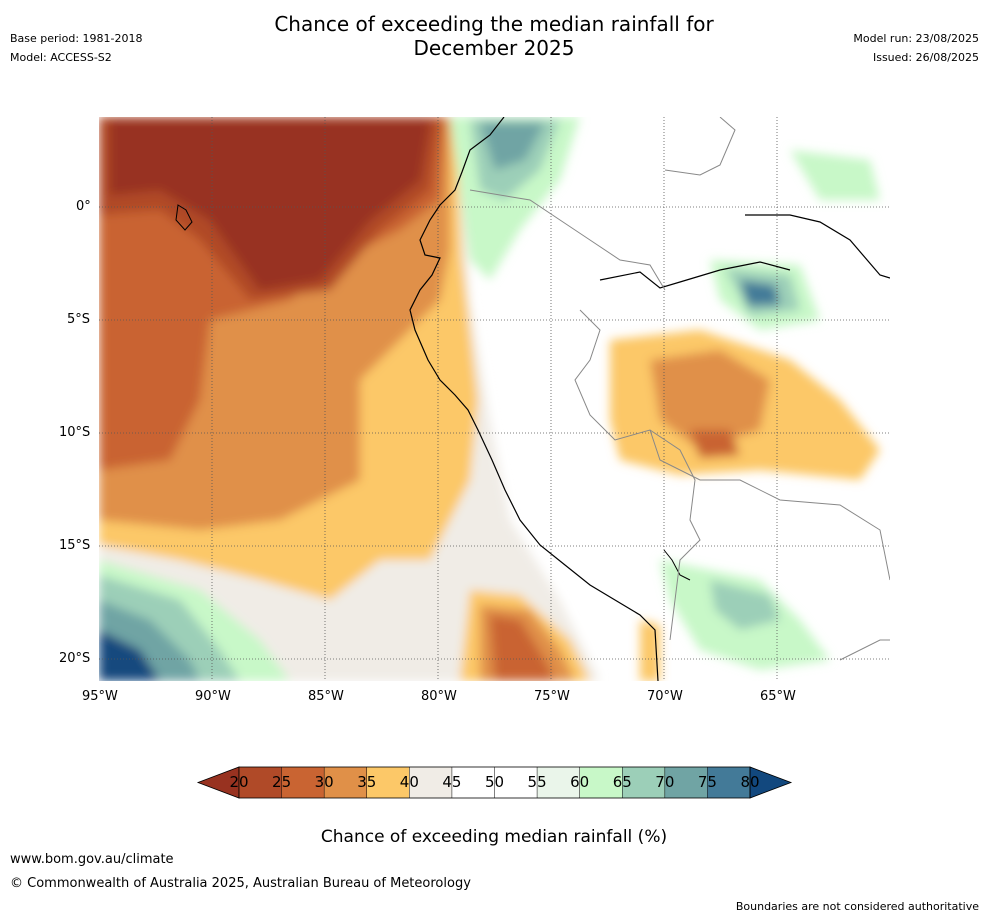 The height and width of the screenshot is (919, 988). What do you see at coordinates (75, 545) in the screenshot?
I see `lat-label-15s: 15°S` at bounding box center [75, 545].